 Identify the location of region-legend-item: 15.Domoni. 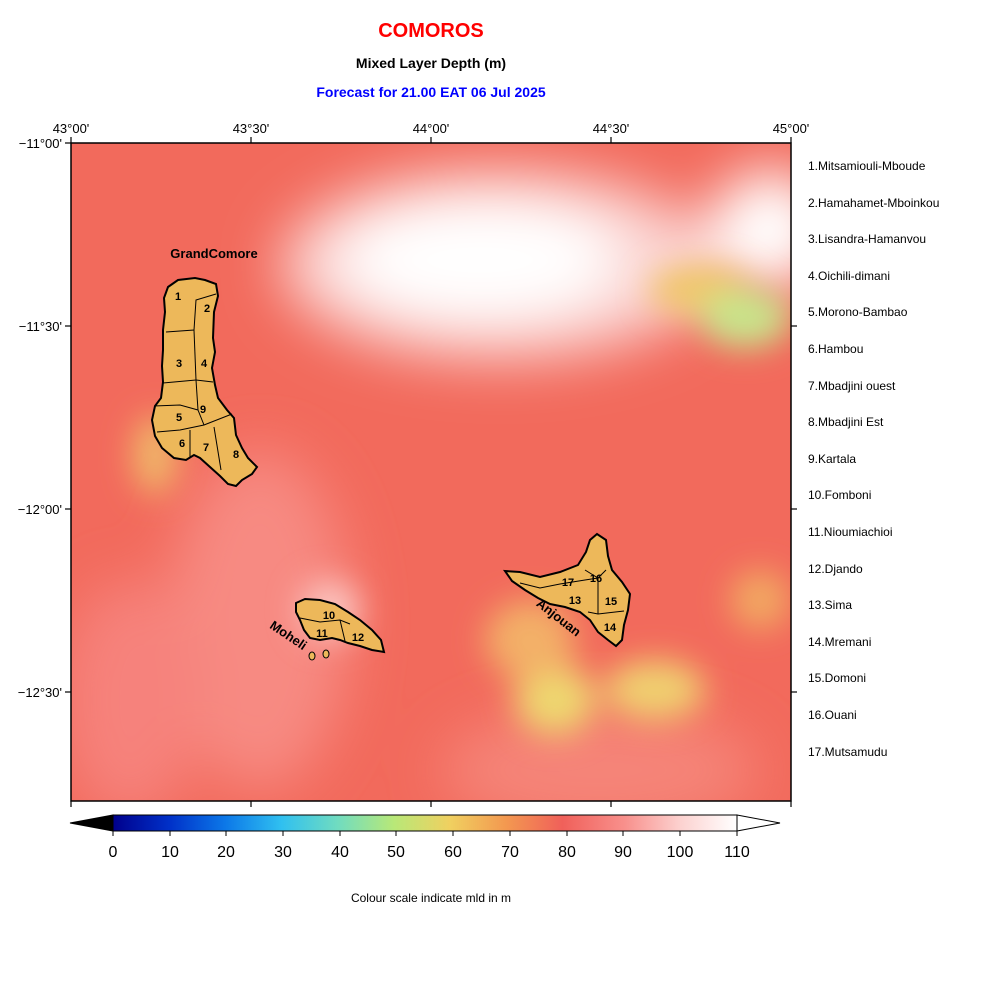
(837, 678).